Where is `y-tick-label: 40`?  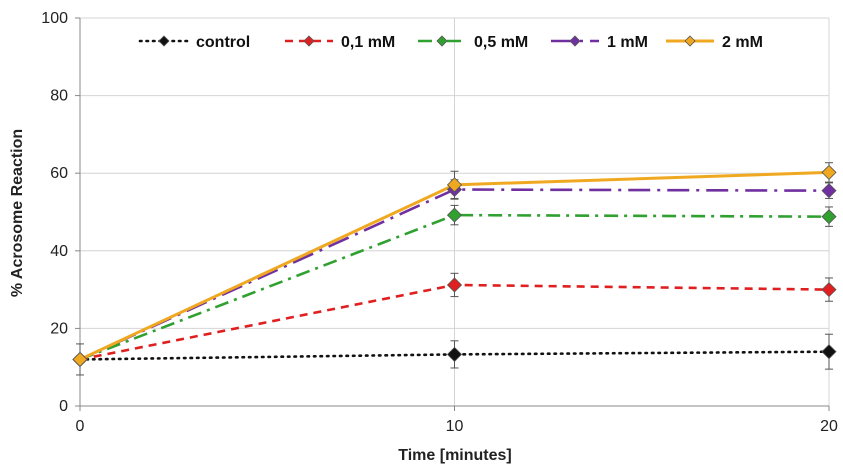
y-tick-label: 40 is located at coordinates (59, 251).